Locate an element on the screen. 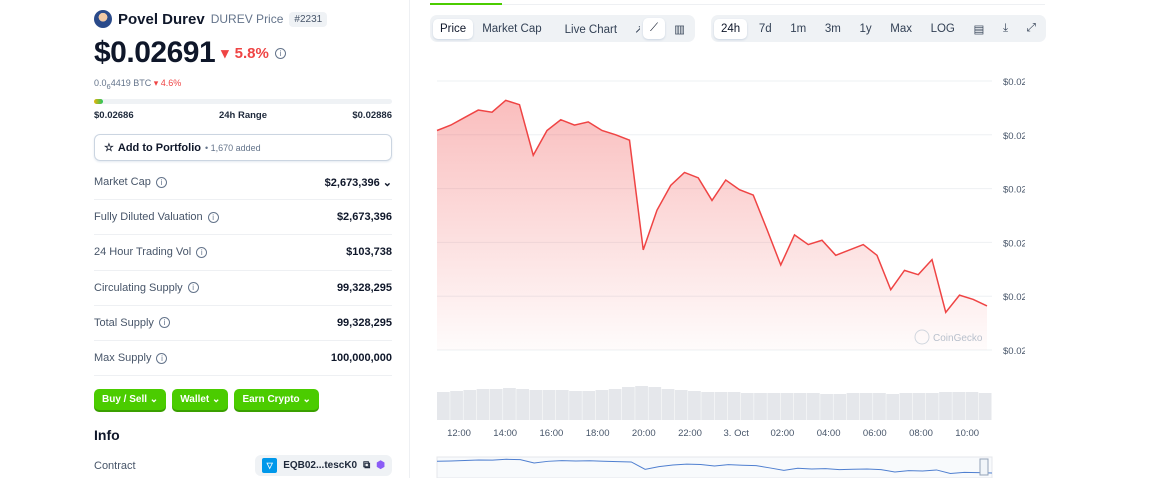 The height and width of the screenshot is (478, 1175). add-to-portfolio-button: ☆ Add to Portfolio • 1,670 added is located at coordinates (243, 147).